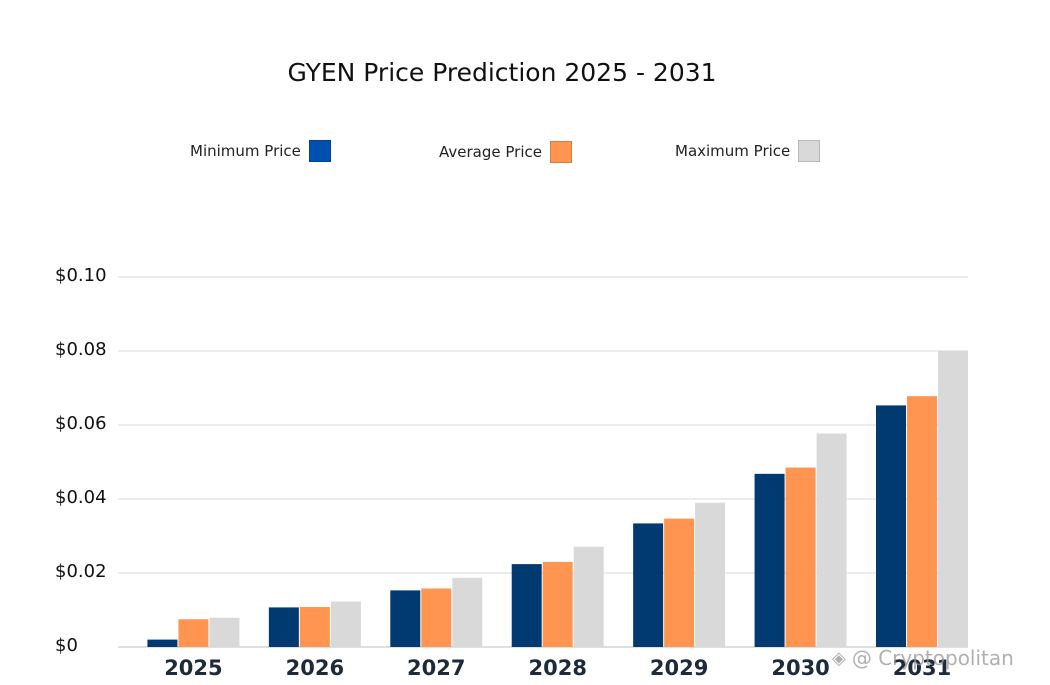 The width and height of the screenshot is (1050, 685). What do you see at coordinates (81, 423) in the screenshot?
I see `y-tick-label: $0.06` at bounding box center [81, 423].